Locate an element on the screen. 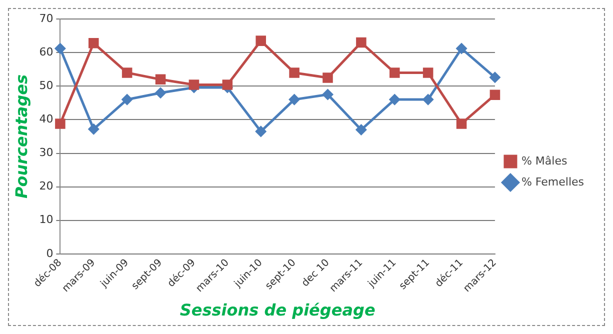 The width and height of the screenshot is (613, 334). x-tick-label: dec 10 is located at coordinates (316, 273).